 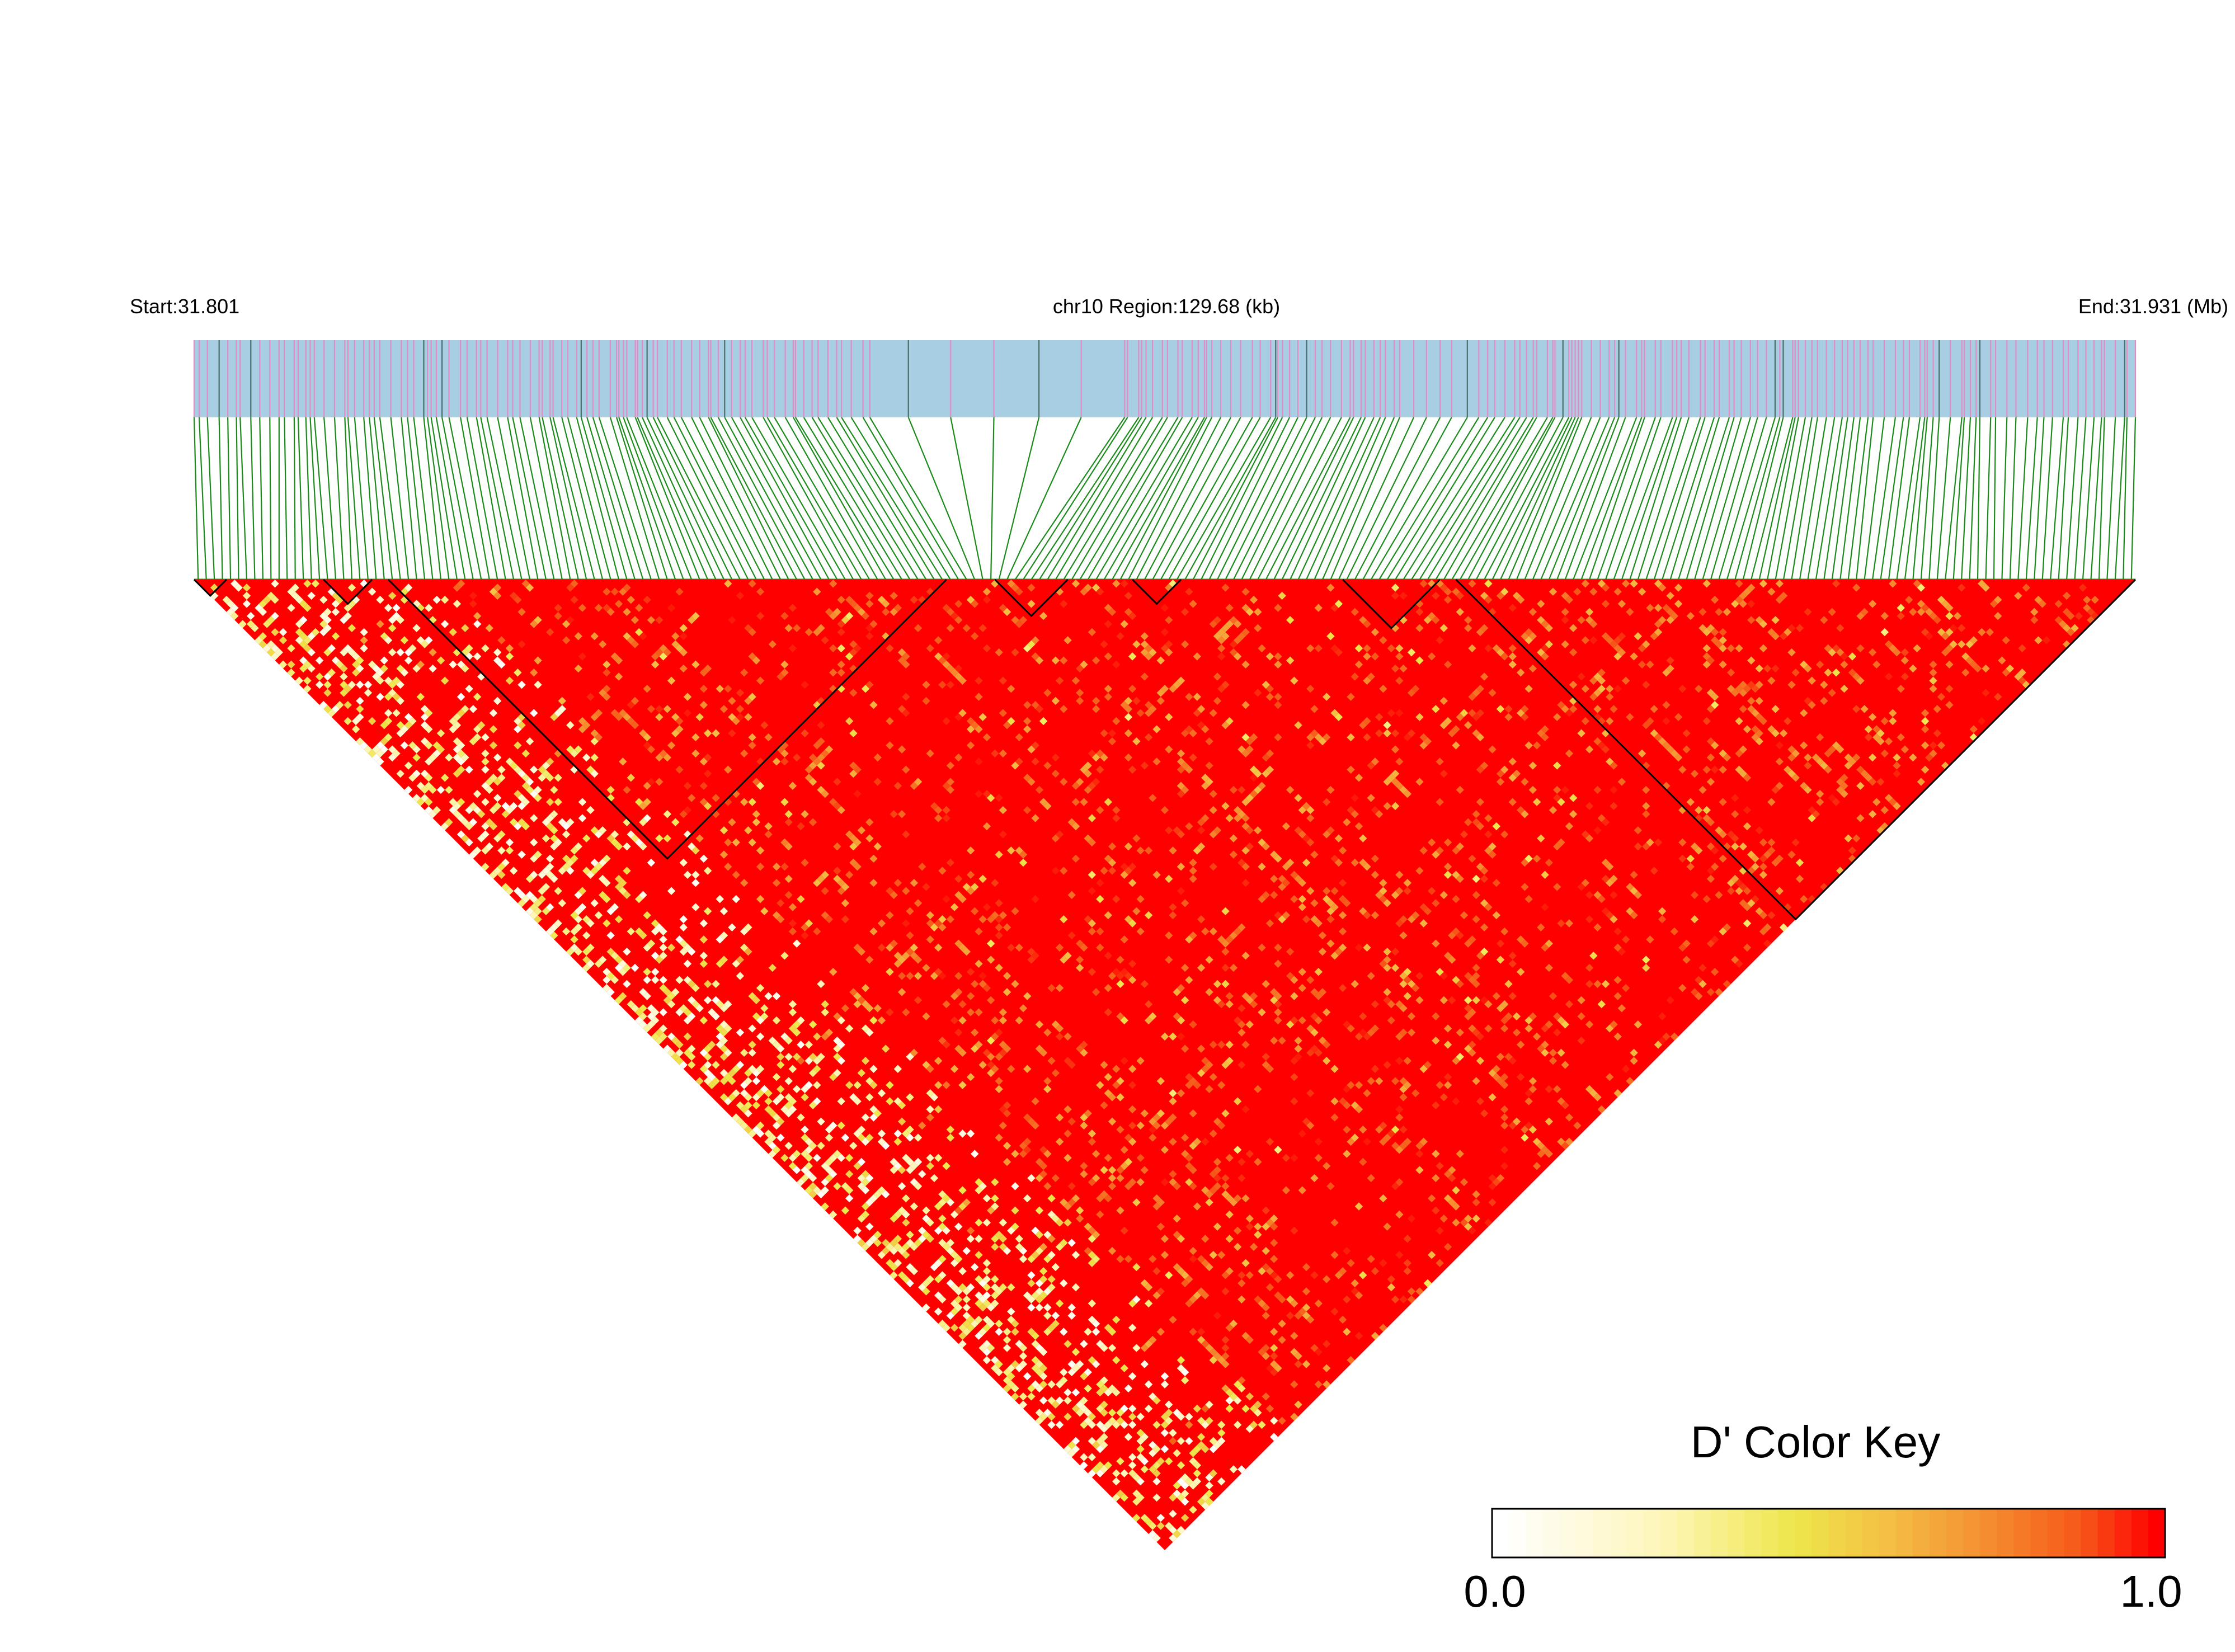 What do you see at coordinates (1166, 306) in the screenshot?
I see `region-title: chr10 Region:129.68 (kb)` at bounding box center [1166, 306].